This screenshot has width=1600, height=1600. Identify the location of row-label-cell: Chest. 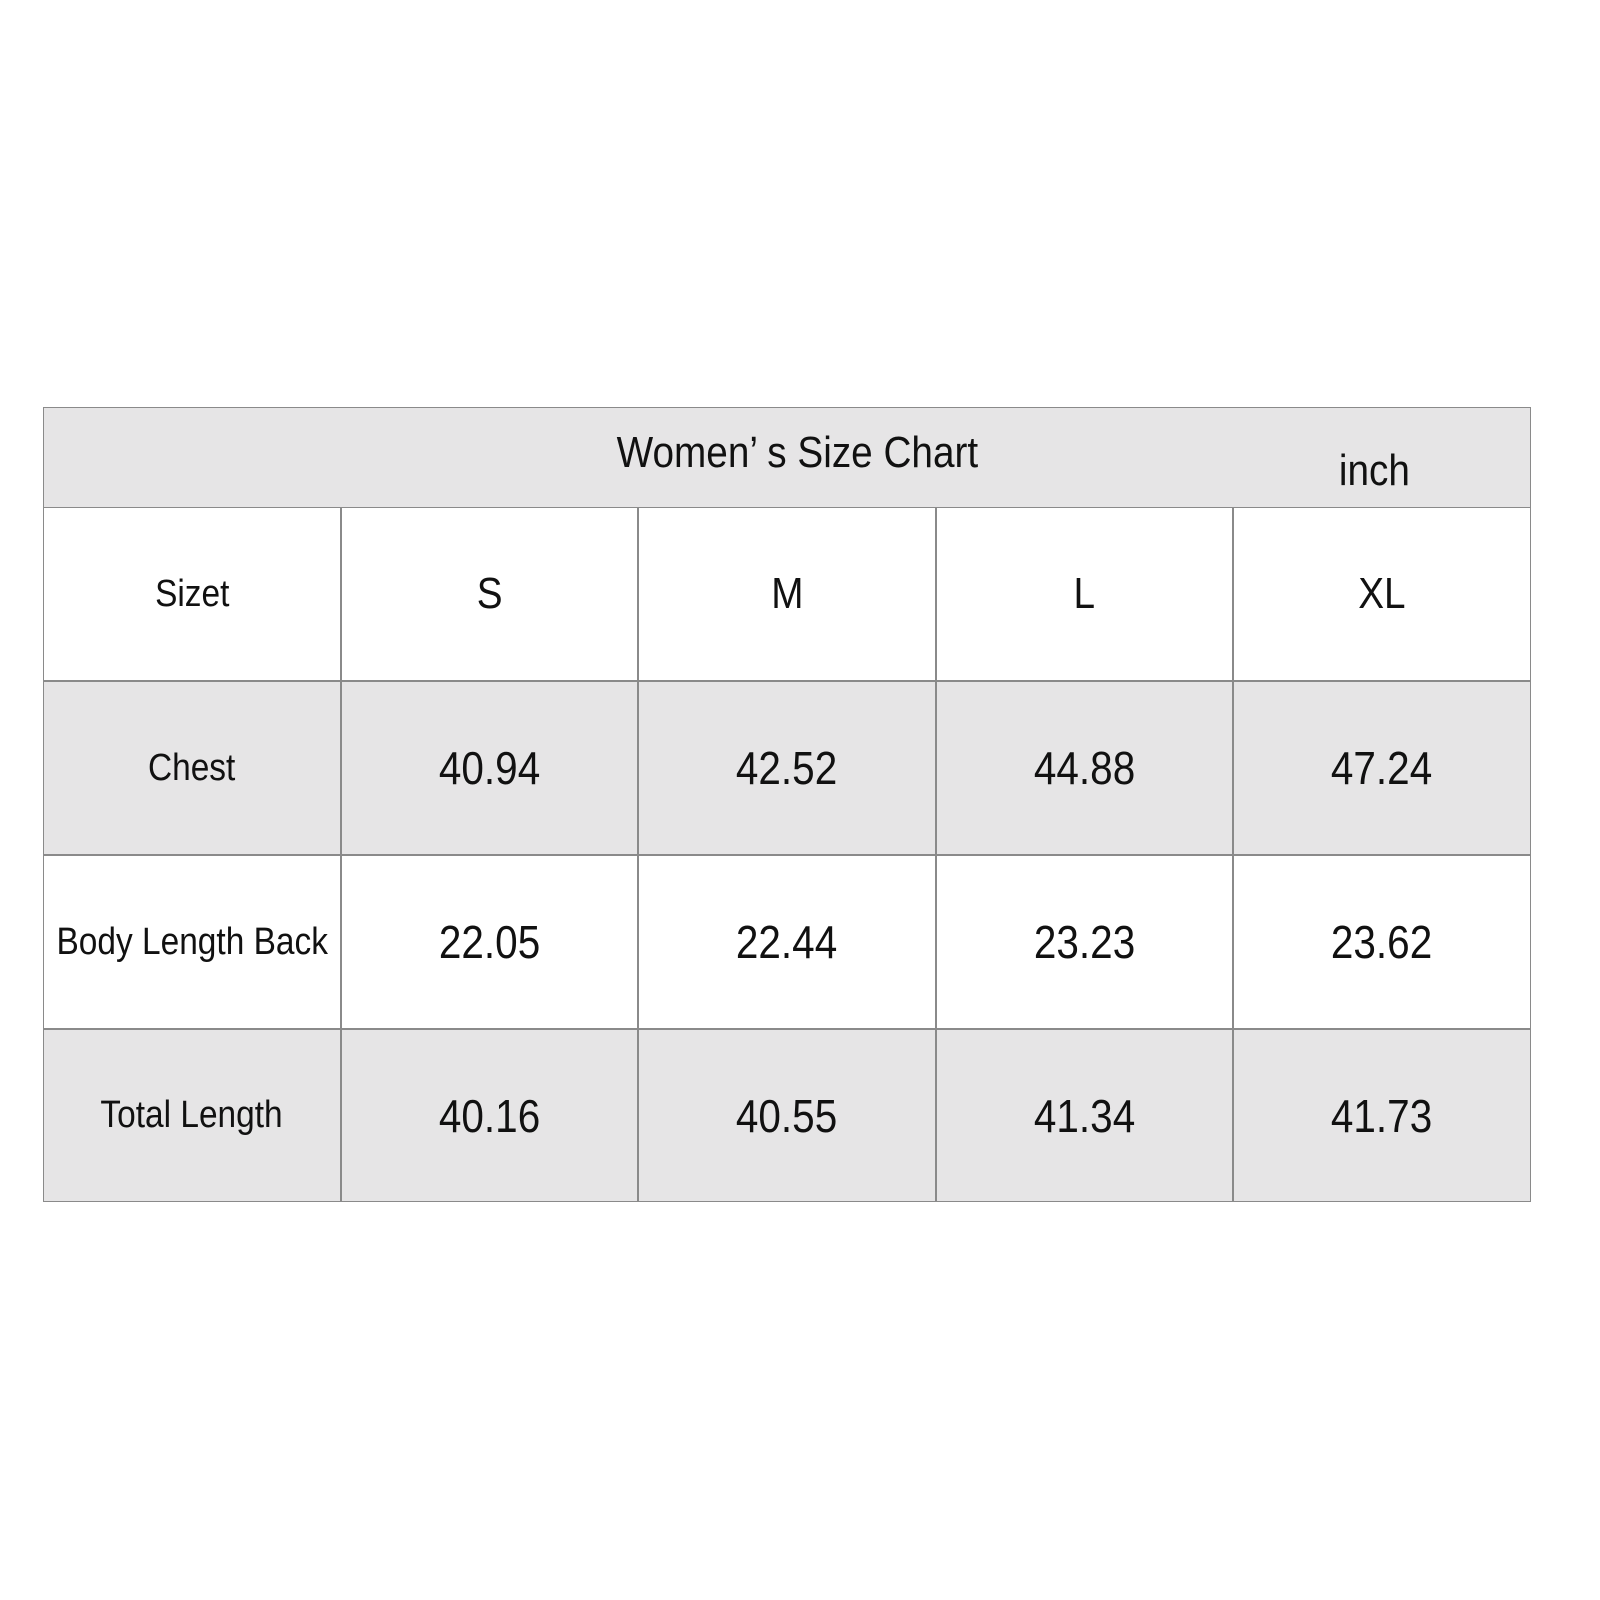
(192, 768).